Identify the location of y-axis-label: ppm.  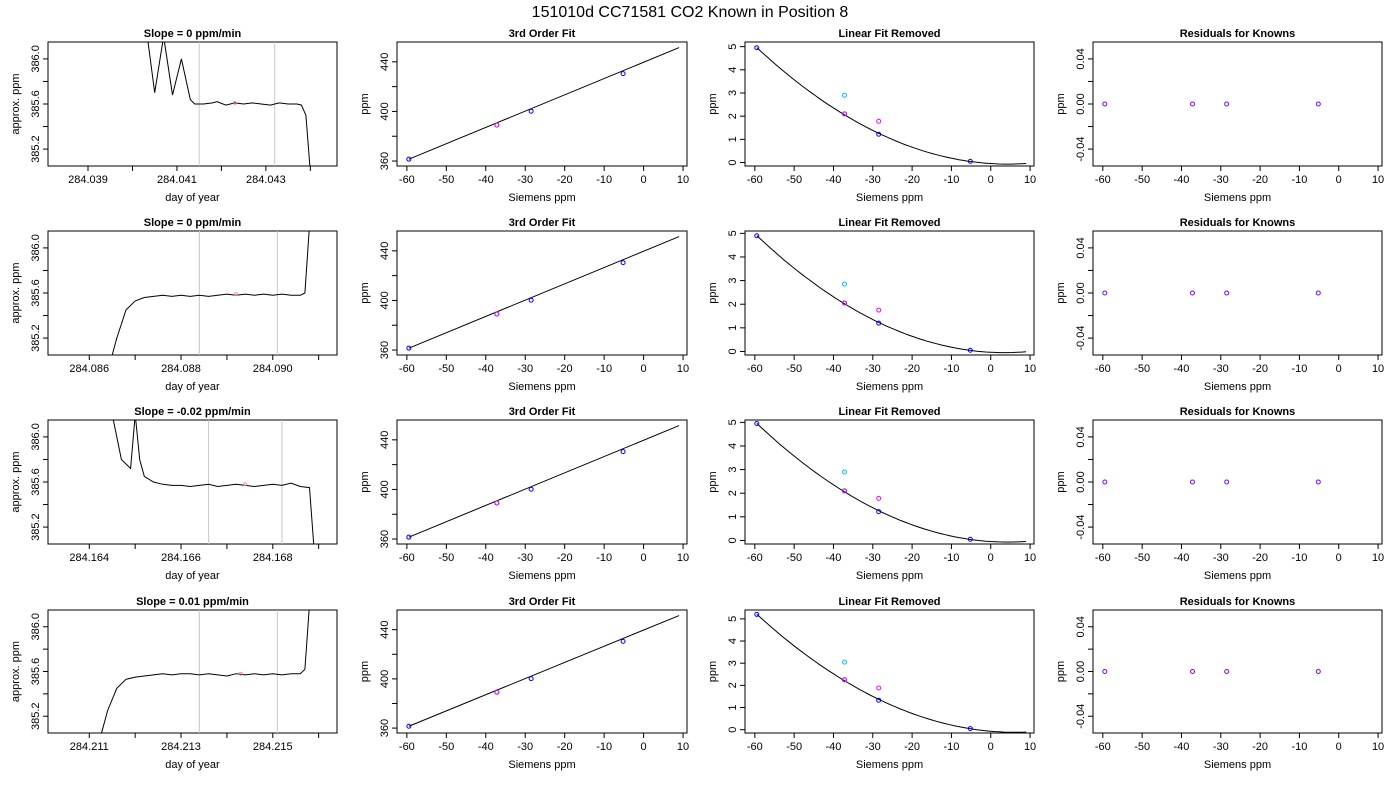
(1061, 671).